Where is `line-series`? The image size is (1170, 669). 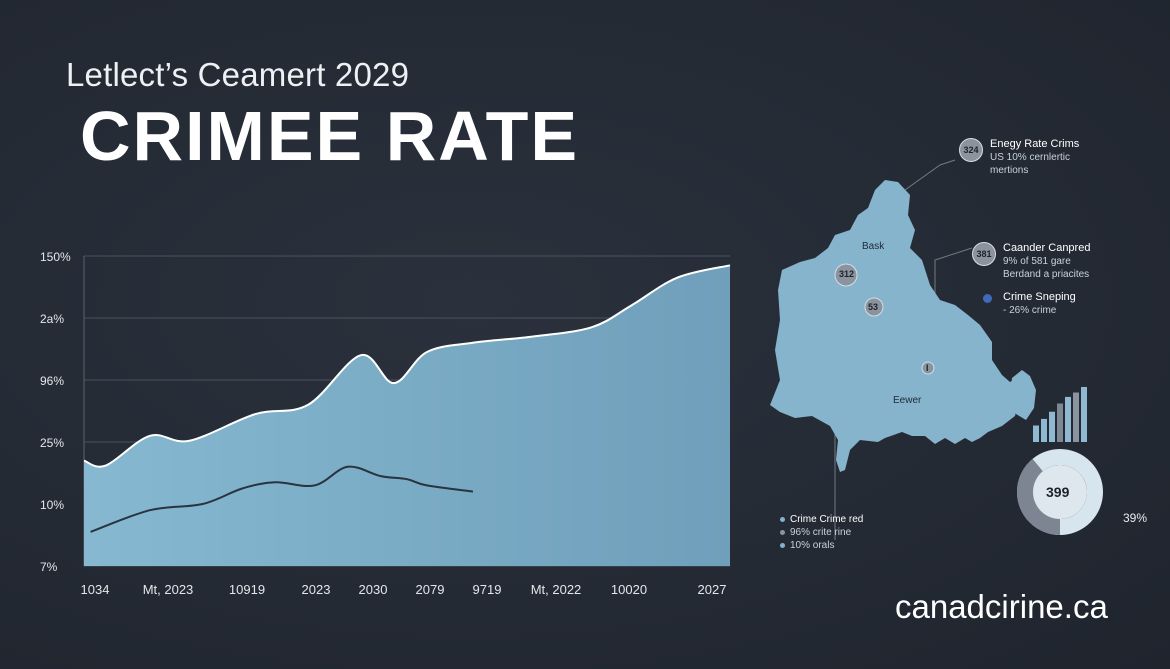
line-series is located at coordinates (282, 499).